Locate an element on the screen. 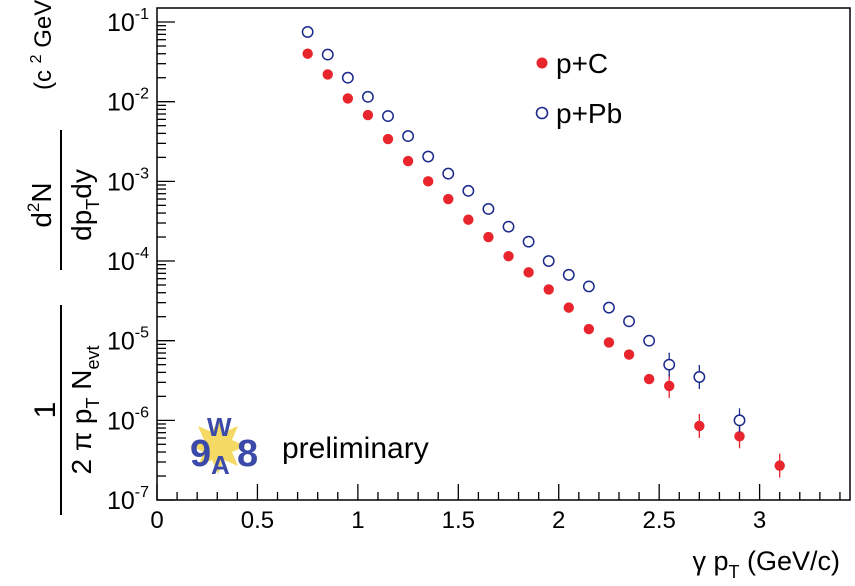  y-axis-label-denominator-1: 2 π pT Nevt is located at coordinates (84, 409).